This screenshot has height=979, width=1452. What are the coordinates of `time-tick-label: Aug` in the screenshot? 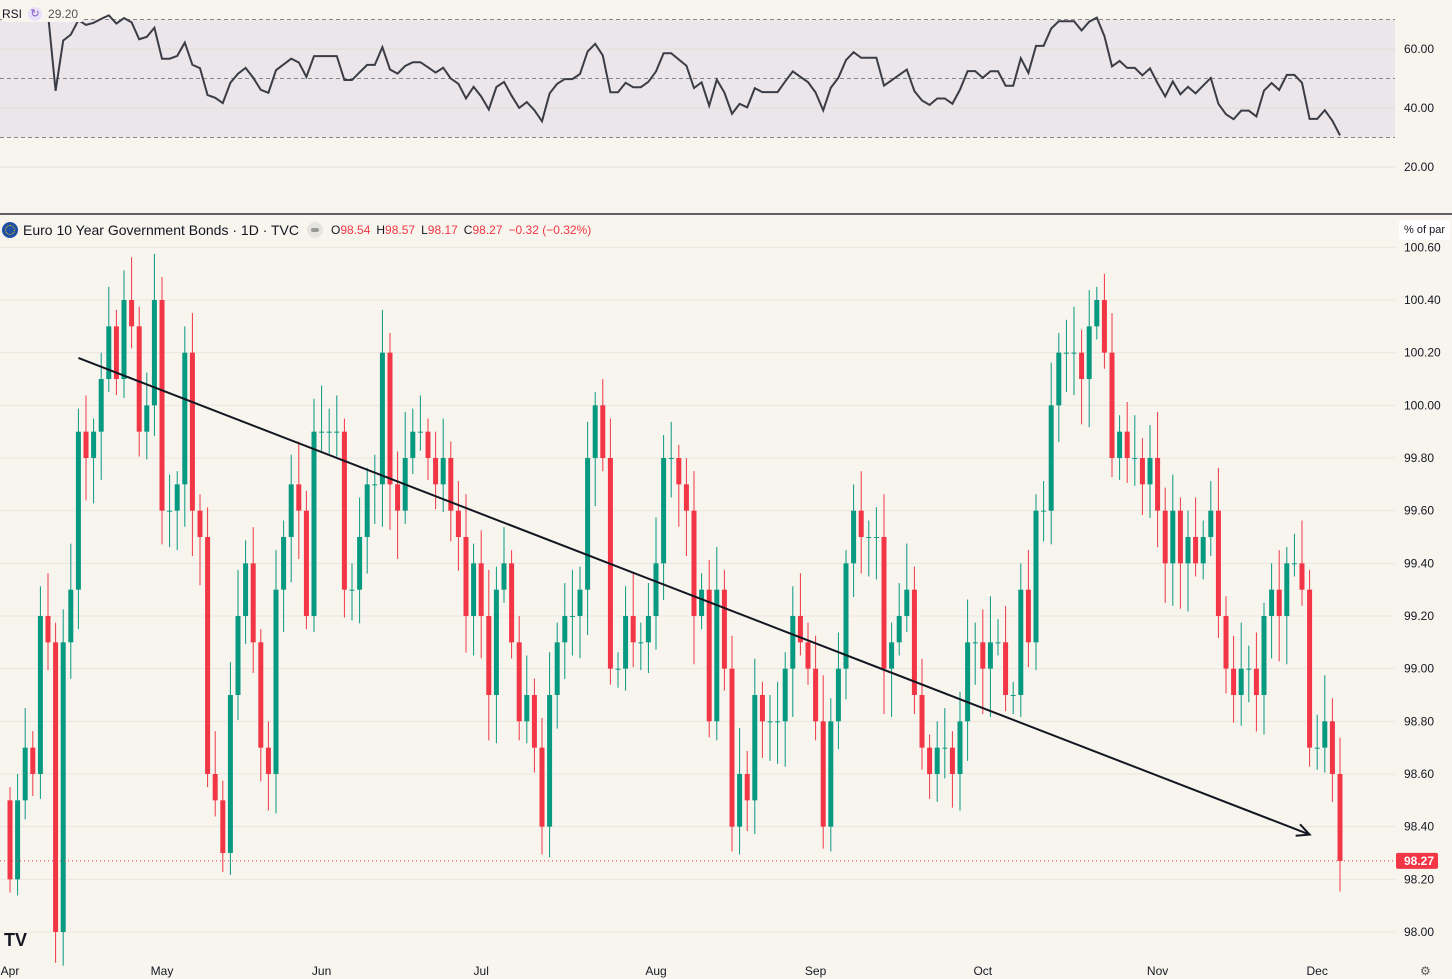 It's located at (655, 971).